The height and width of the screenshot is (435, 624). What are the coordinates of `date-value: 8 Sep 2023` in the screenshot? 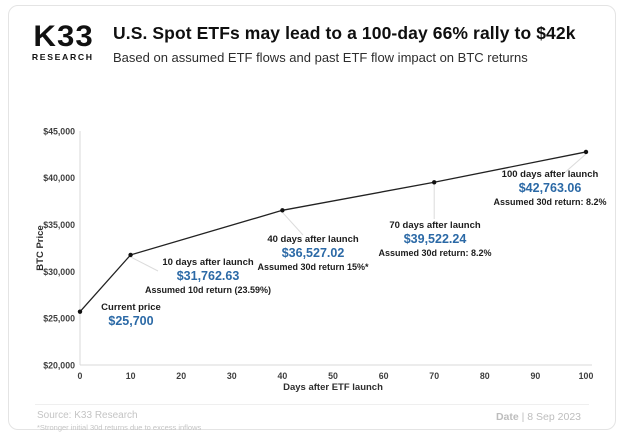 It's located at (554, 417).